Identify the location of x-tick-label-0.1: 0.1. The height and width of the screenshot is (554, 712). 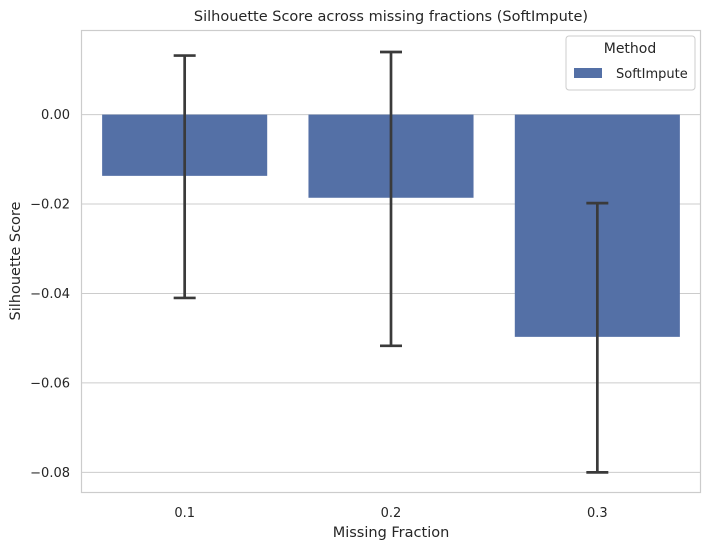
(184, 513).